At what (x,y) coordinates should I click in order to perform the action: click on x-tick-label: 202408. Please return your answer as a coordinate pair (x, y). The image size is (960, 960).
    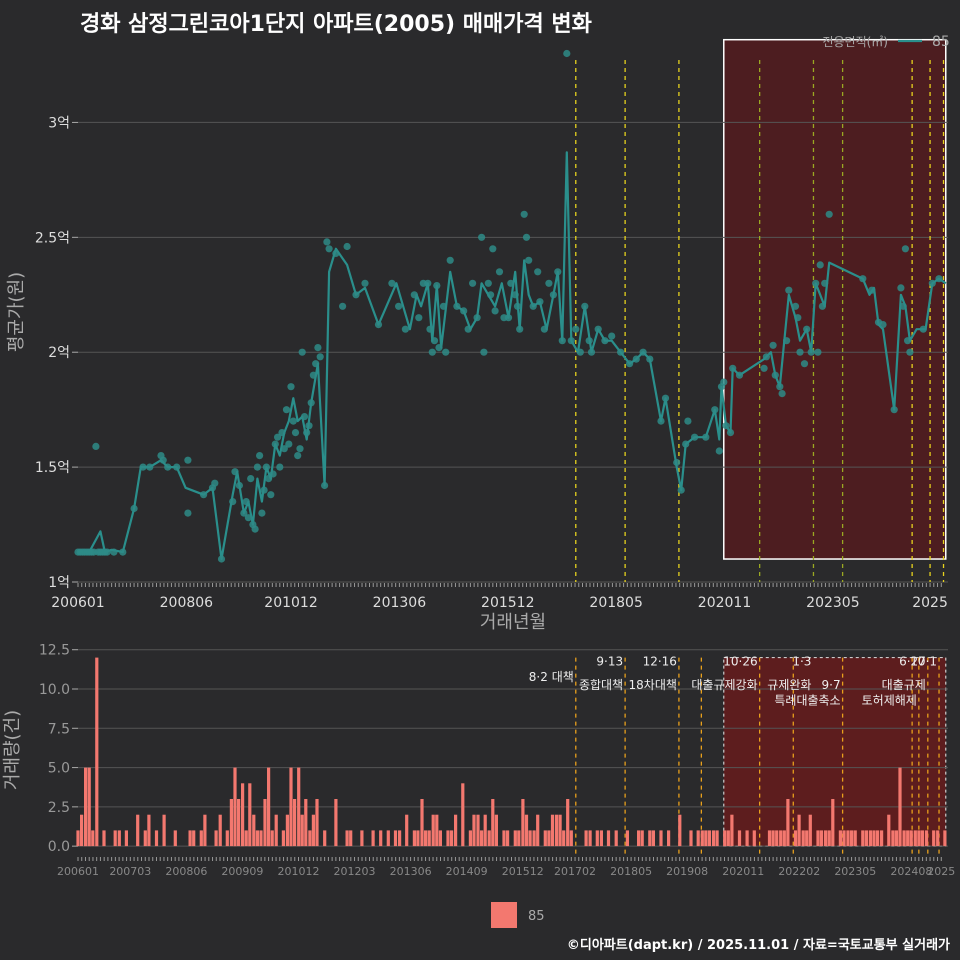
    Looking at the image, I should click on (911, 871).